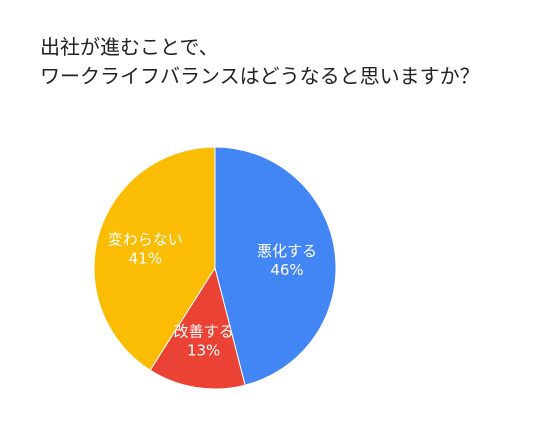 This screenshot has width=536, height=428. What do you see at coordinates (145, 240) in the screenshot?
I see `slice-2-name-label: 変わらない` at bounding box center [145, 240].